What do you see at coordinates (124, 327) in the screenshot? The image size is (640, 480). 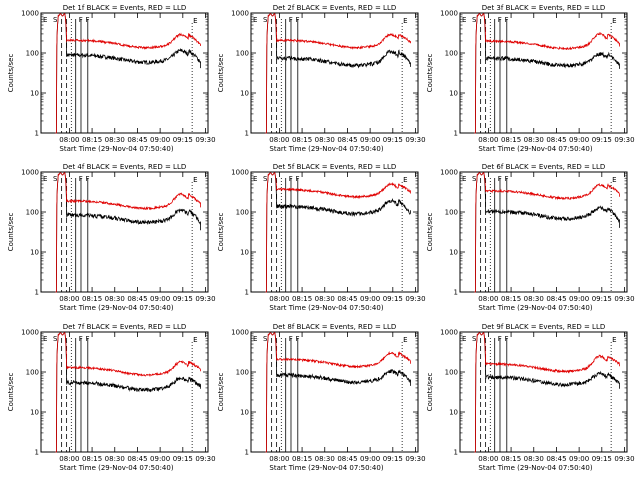 I see `chart-title: Det 7f BLACK = Events, RED = LLD` at bounding box center [124, 327].